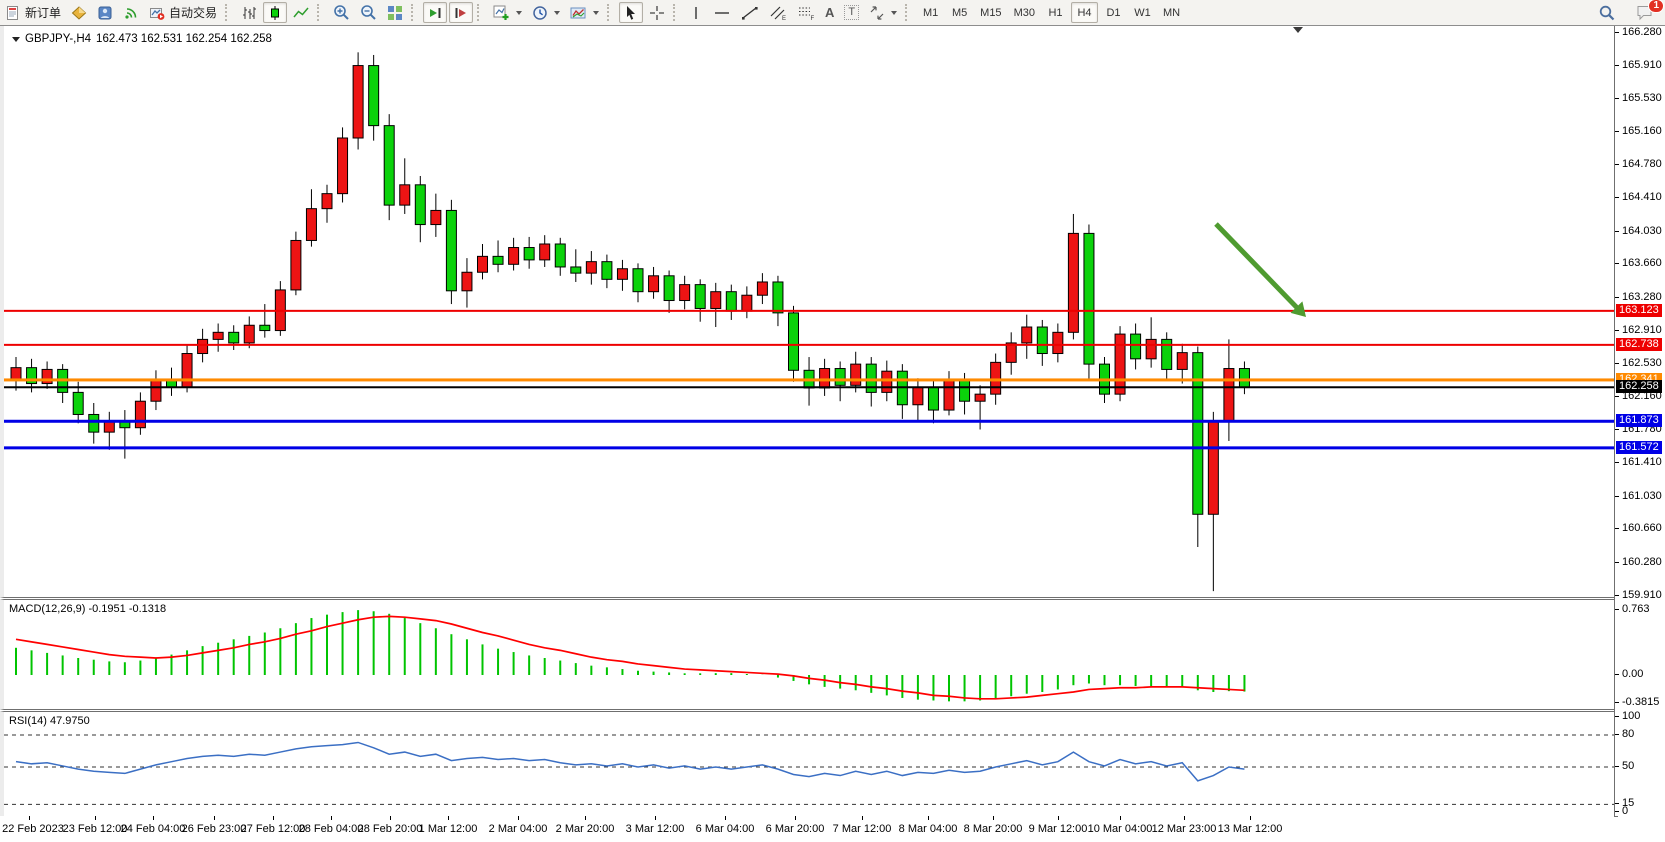 Image resolution: width=1665 pixels, height=842 pixels. I want to click on fibonacci-tool: F, so click(806, 12).